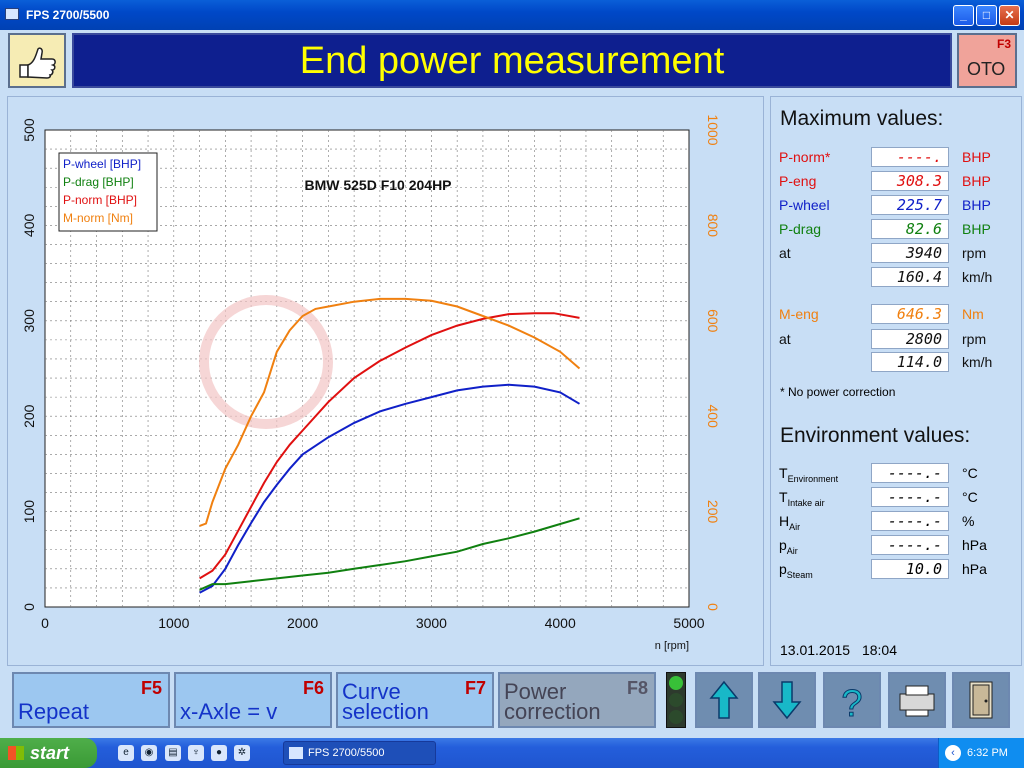 This screenshot has width=1024, height=768. What do you see at coordinates (512, 15) in the screenshot?
I see `title-bar: FPS 2700/5500 _ □ ✕` at bounding box center [512, 15].